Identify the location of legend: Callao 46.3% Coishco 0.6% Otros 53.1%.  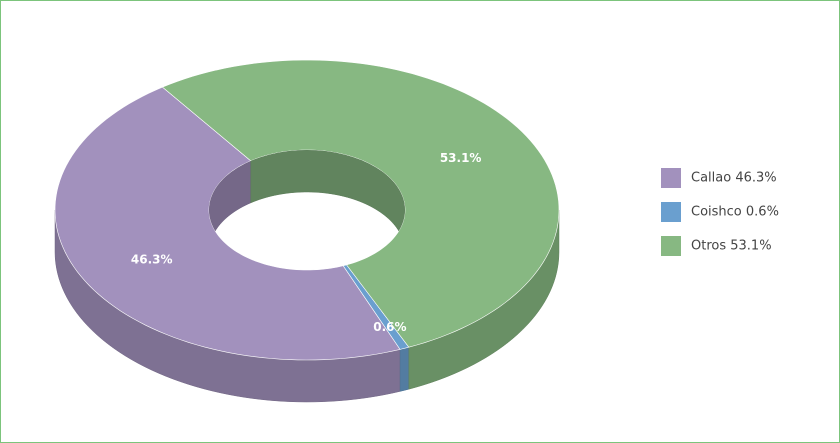
(720, 212).